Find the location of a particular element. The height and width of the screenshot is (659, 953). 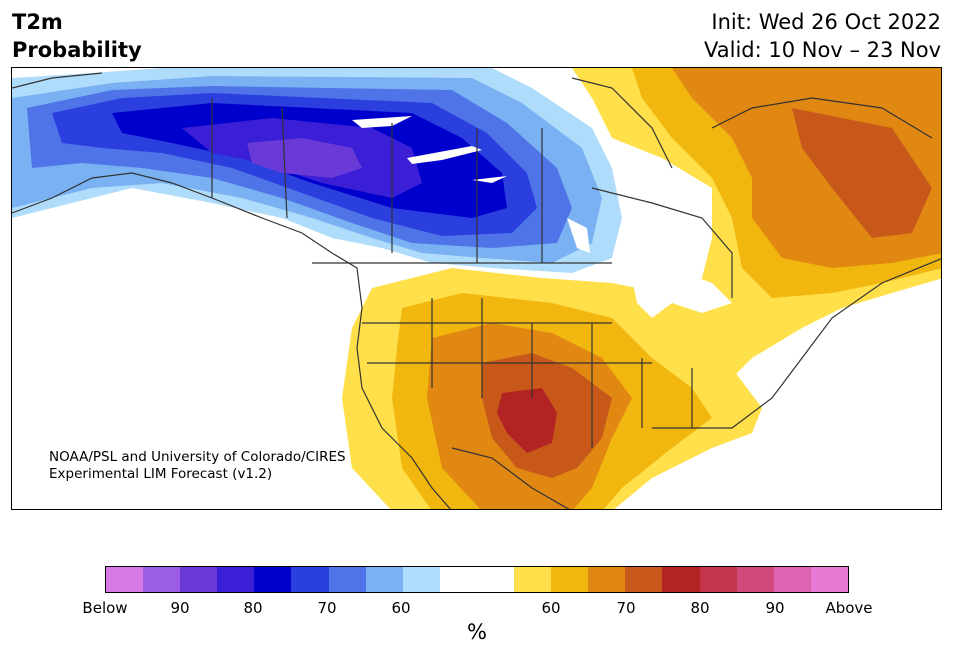

below-90-region is located at coordinates (304, 158).